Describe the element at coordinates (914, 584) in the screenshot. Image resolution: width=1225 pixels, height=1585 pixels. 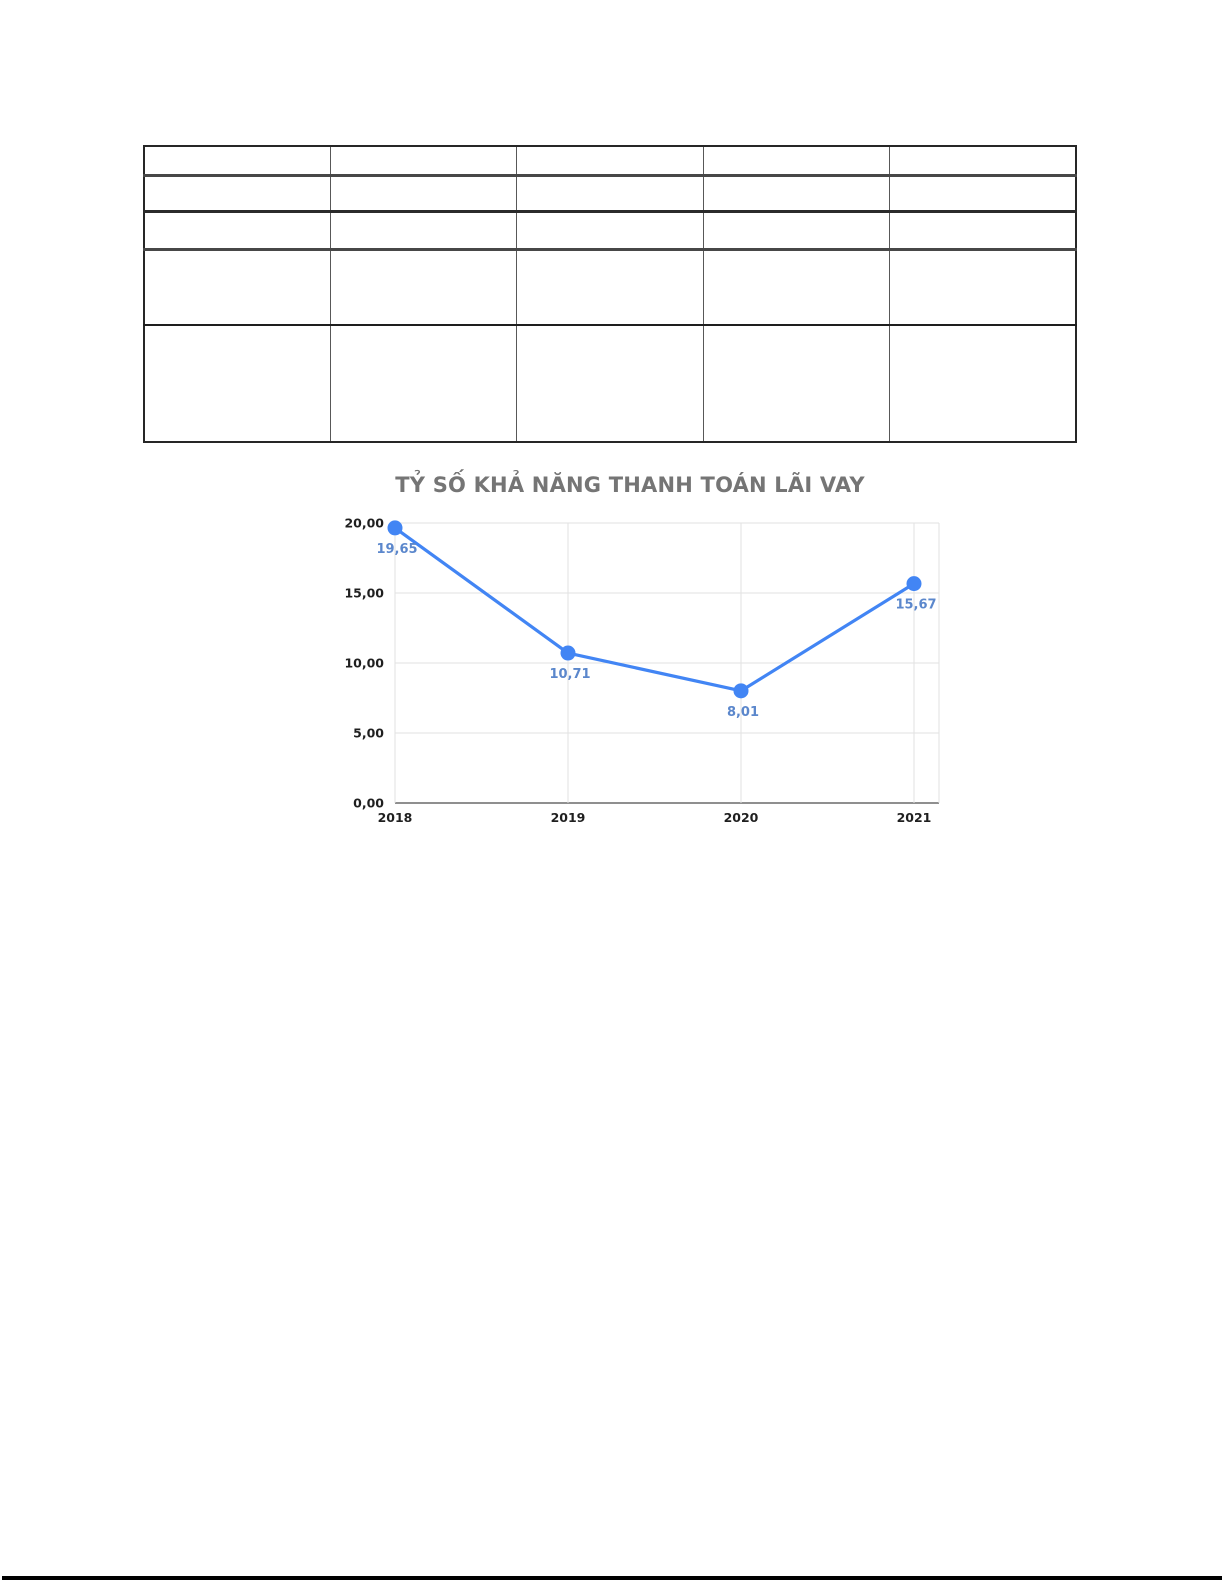
I see `data-point-2021` at that location.